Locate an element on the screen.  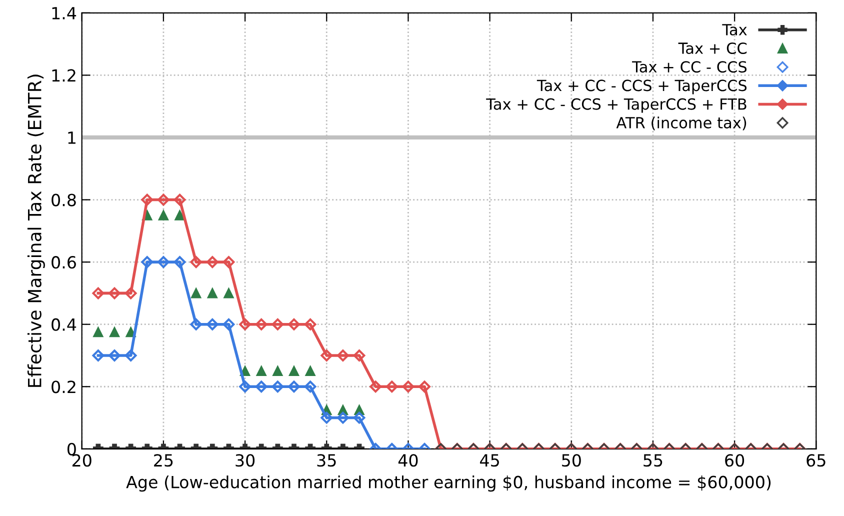
x-tick-label: 25 is located at coordinates (163, 460).